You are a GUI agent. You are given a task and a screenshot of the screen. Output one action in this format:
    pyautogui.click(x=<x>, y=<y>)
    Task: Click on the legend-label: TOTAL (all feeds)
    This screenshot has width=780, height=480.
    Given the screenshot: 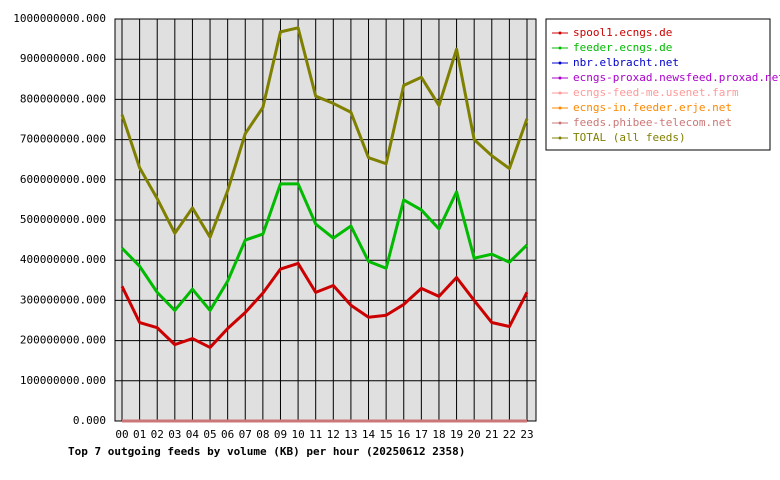 What is the action you would take?
    pyautogui.click(x=629, y=137)
    